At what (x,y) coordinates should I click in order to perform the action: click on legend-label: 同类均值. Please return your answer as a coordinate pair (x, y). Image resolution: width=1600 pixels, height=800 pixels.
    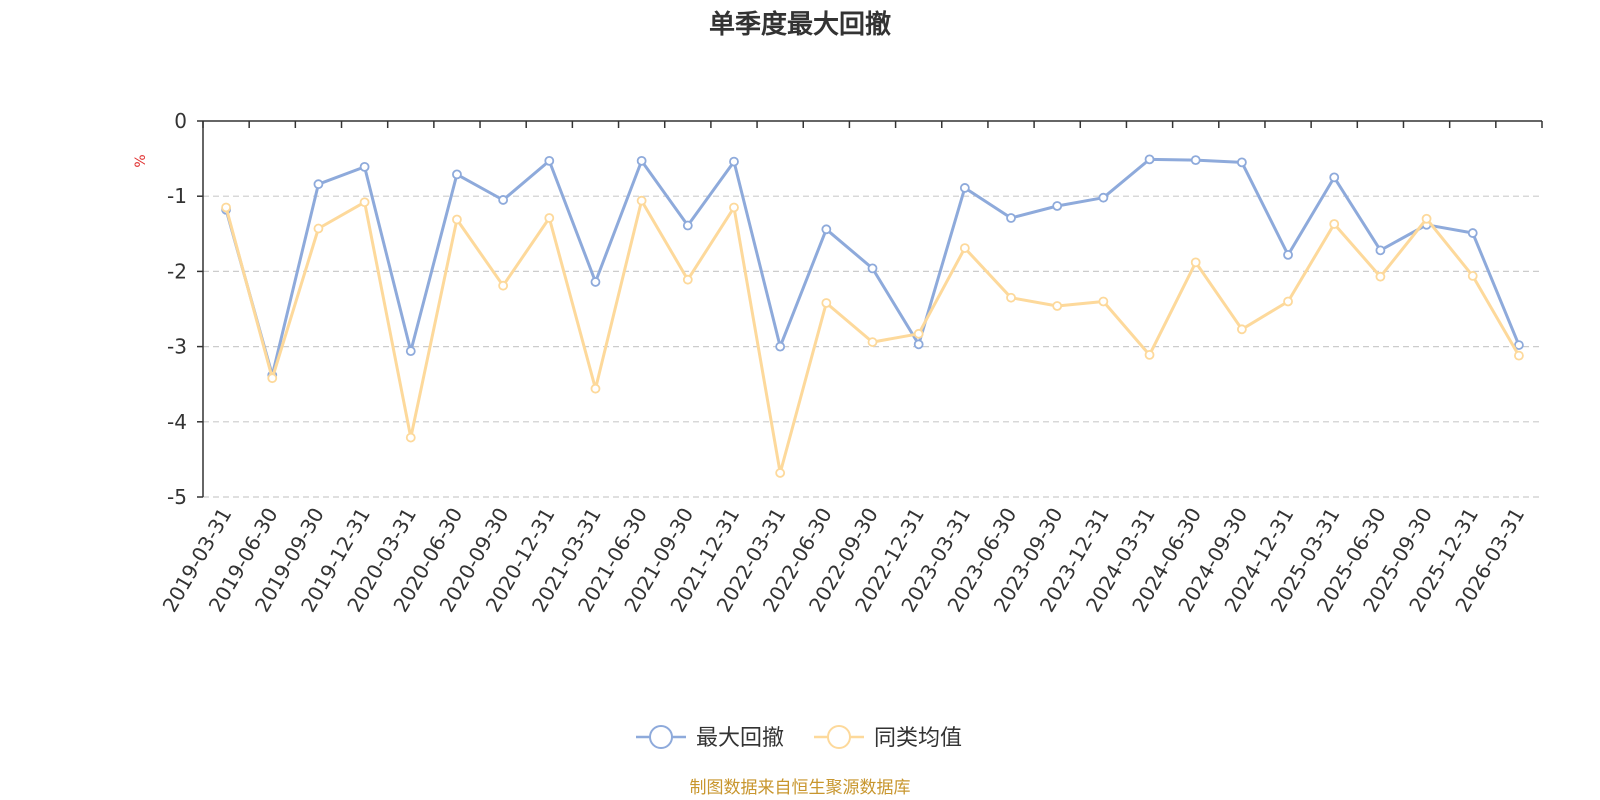
    Looking at the image, I should click on (918, 738).